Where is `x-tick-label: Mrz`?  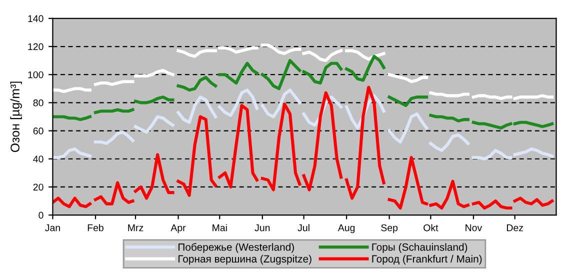 x-tick-label: Mrz is located at coordinates (136, 228).